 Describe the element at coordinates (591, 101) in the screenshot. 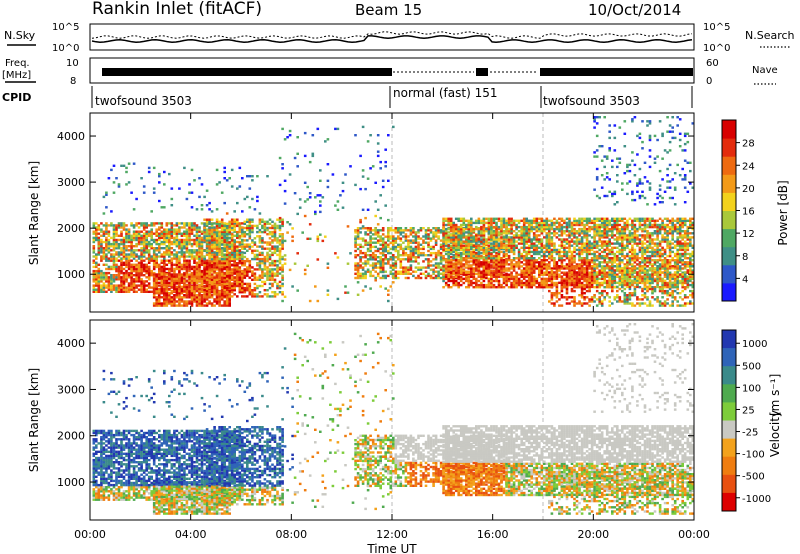

I see `cpid-segment: twofsound 3503` at that location.